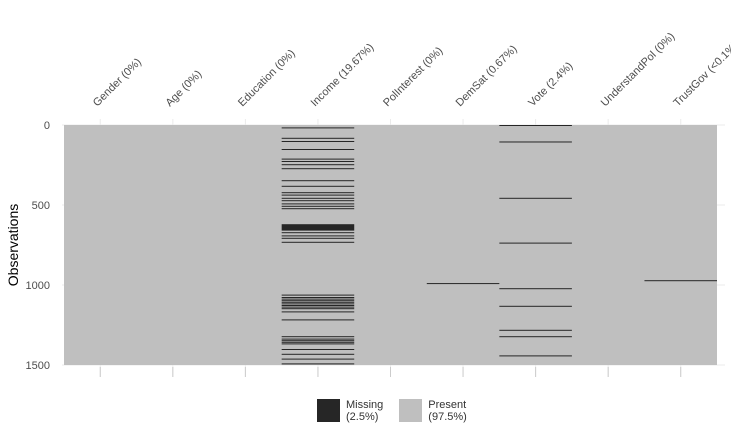  What do you see at coordinates (183, 88) in the screenshot?
I see `column-label-1: Age (0%)` at bounding box center [183, 88].